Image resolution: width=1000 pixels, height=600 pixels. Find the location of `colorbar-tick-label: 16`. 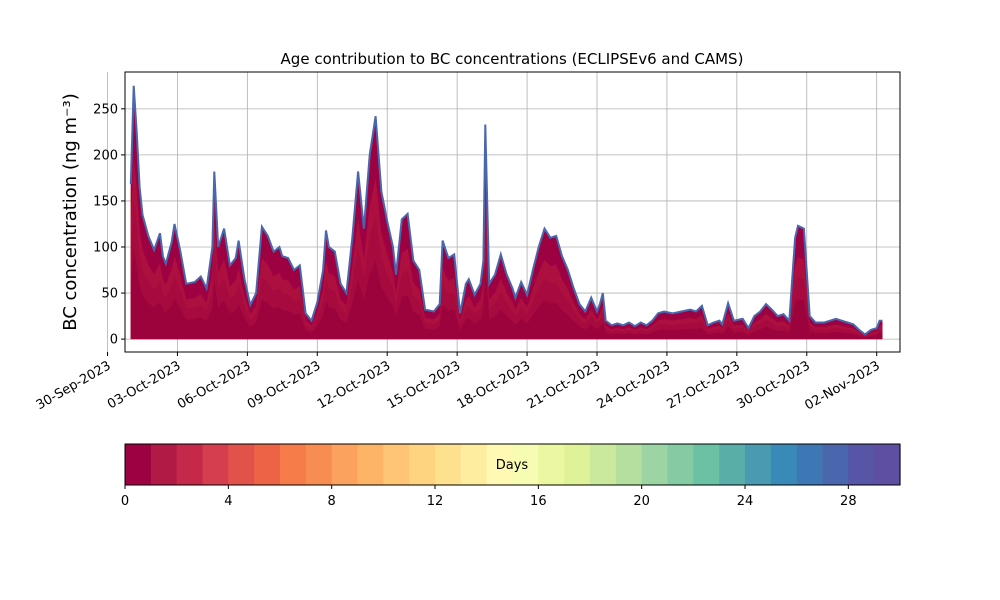

colorbar-tick-label: 16 is located at coordinates (538, 501).